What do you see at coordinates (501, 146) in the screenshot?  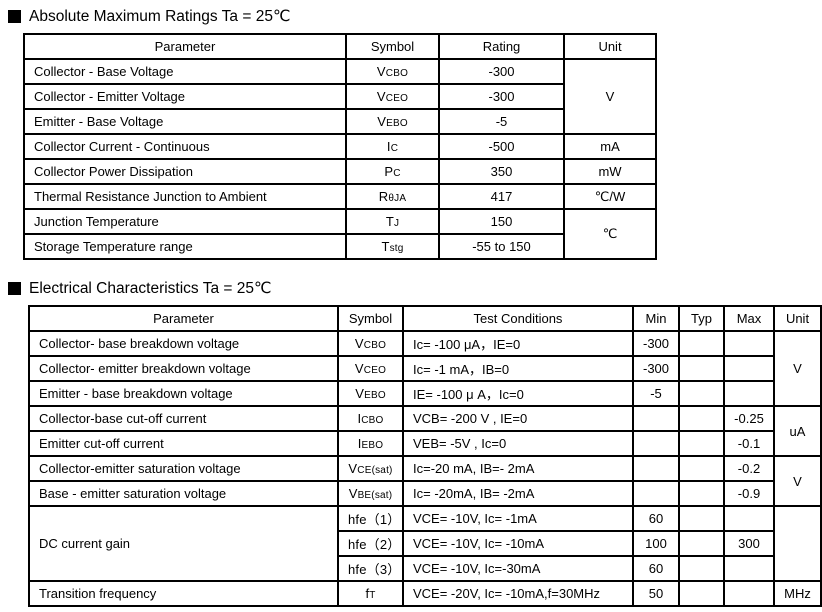 I see `rating-cell: -500` at bounding box center [501, 146].